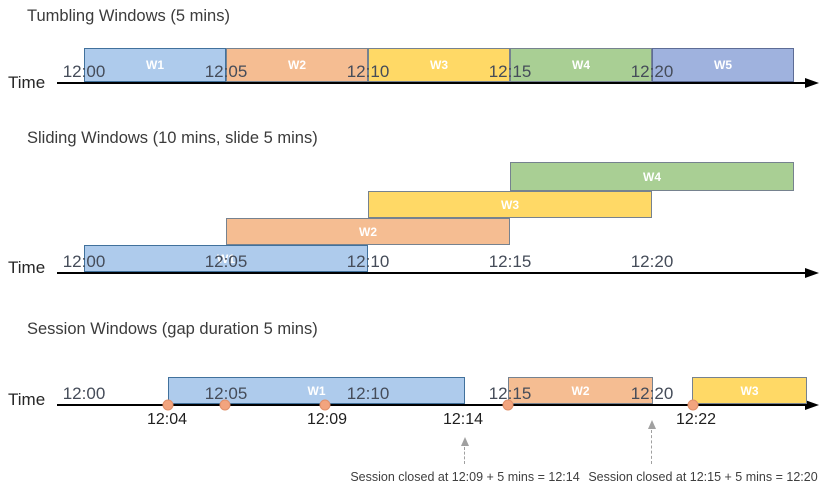 The height and width of the screenshot is (498, 829). I want to click on tumbling-window-w1: W1, so click(155, 65).